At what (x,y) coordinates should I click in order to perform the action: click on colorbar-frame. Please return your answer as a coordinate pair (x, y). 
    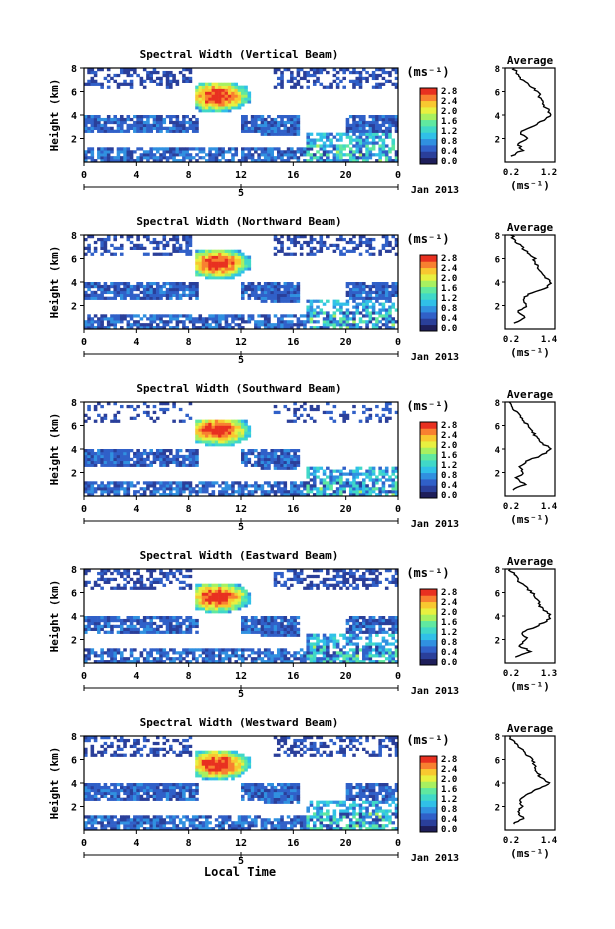
    Looking at the image, I should click on (428, 627).